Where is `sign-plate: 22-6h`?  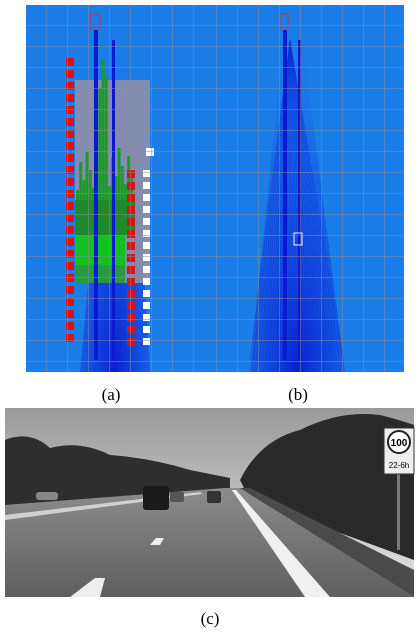 sign-plate: 22-6h is located at coordinates (399, 465).